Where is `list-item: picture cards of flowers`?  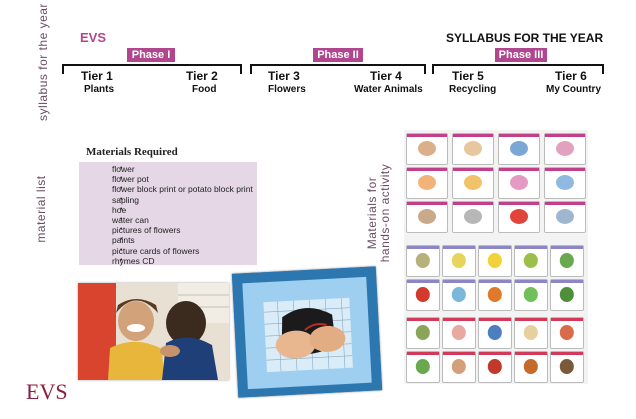
list-item: picture cards of flowers is located at coordinates (182, 251).